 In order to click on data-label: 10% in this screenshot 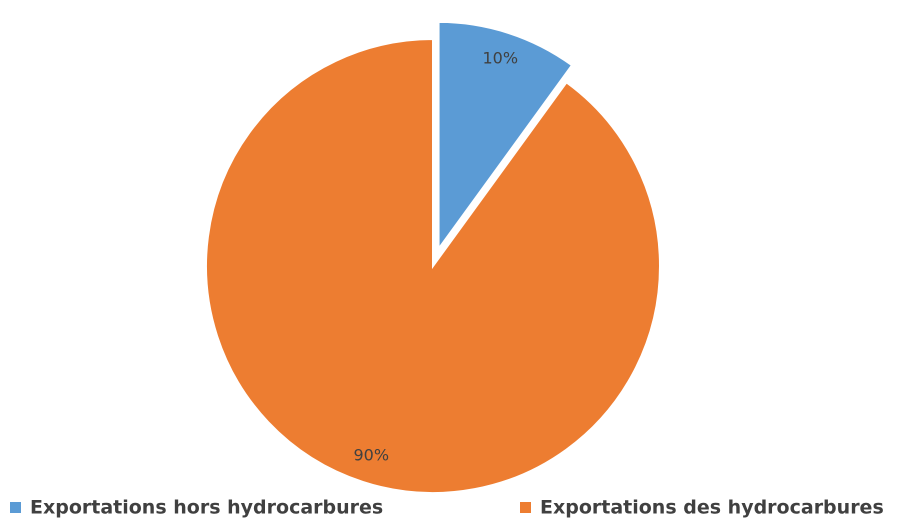, I will do `click(501, 57)`.